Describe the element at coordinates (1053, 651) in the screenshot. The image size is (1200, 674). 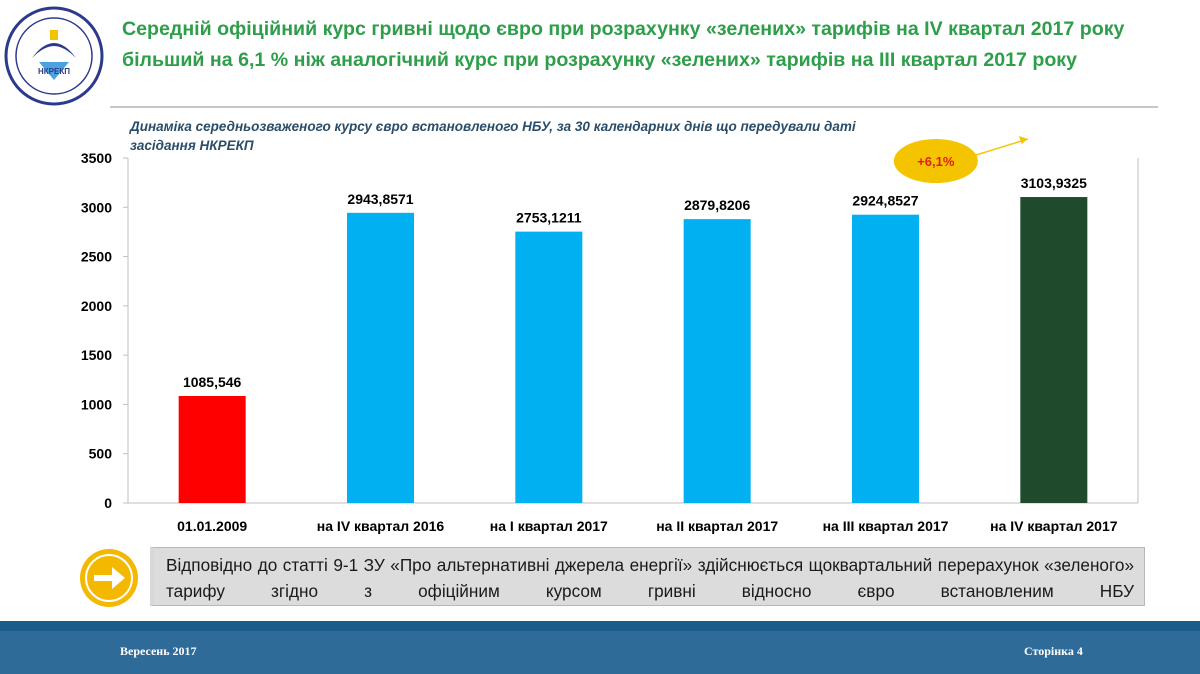
I see `footer-page-number: Сторінка 4` at that location.